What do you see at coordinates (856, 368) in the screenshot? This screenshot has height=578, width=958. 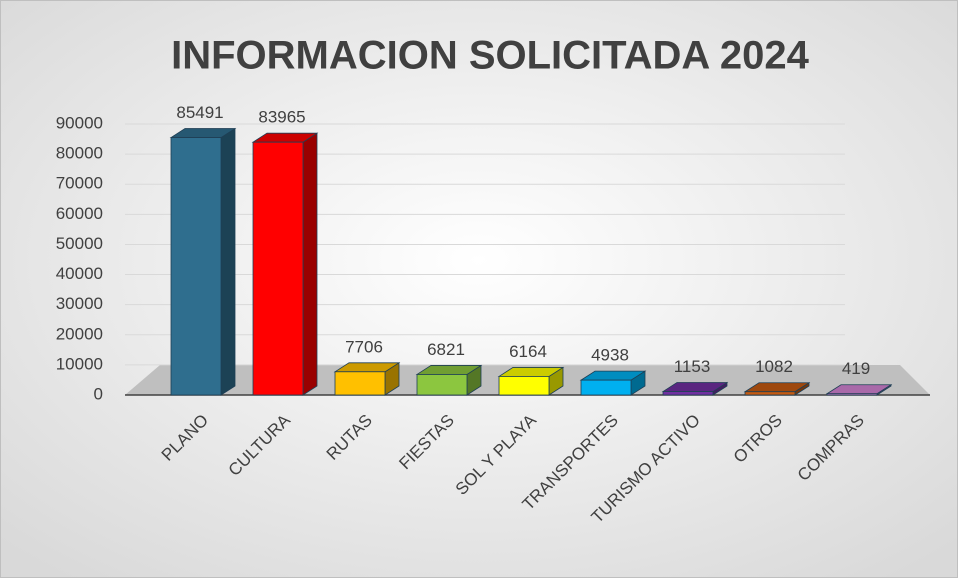 I see `value-label: 419` at bounding box center [856, 368].